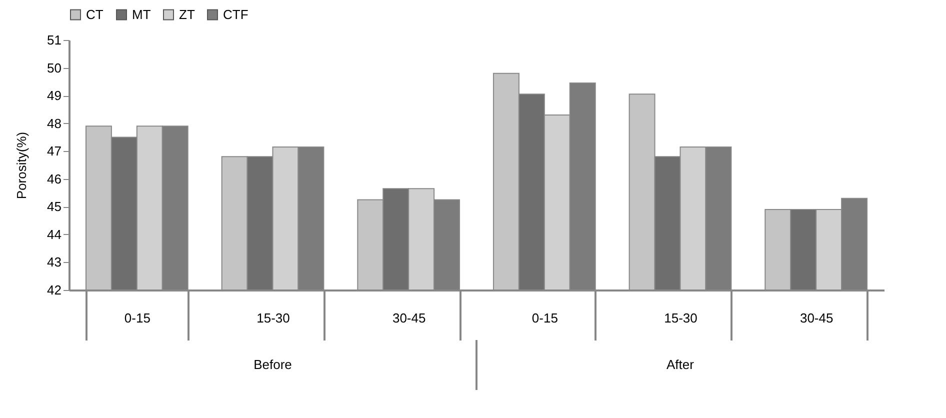 Image resolution: width=946 pixels, height=418 pixels. What do you see at coordinates (95, 14) in the screenshot?
I see `legend-label: CT` at bounding box center [95, 14].